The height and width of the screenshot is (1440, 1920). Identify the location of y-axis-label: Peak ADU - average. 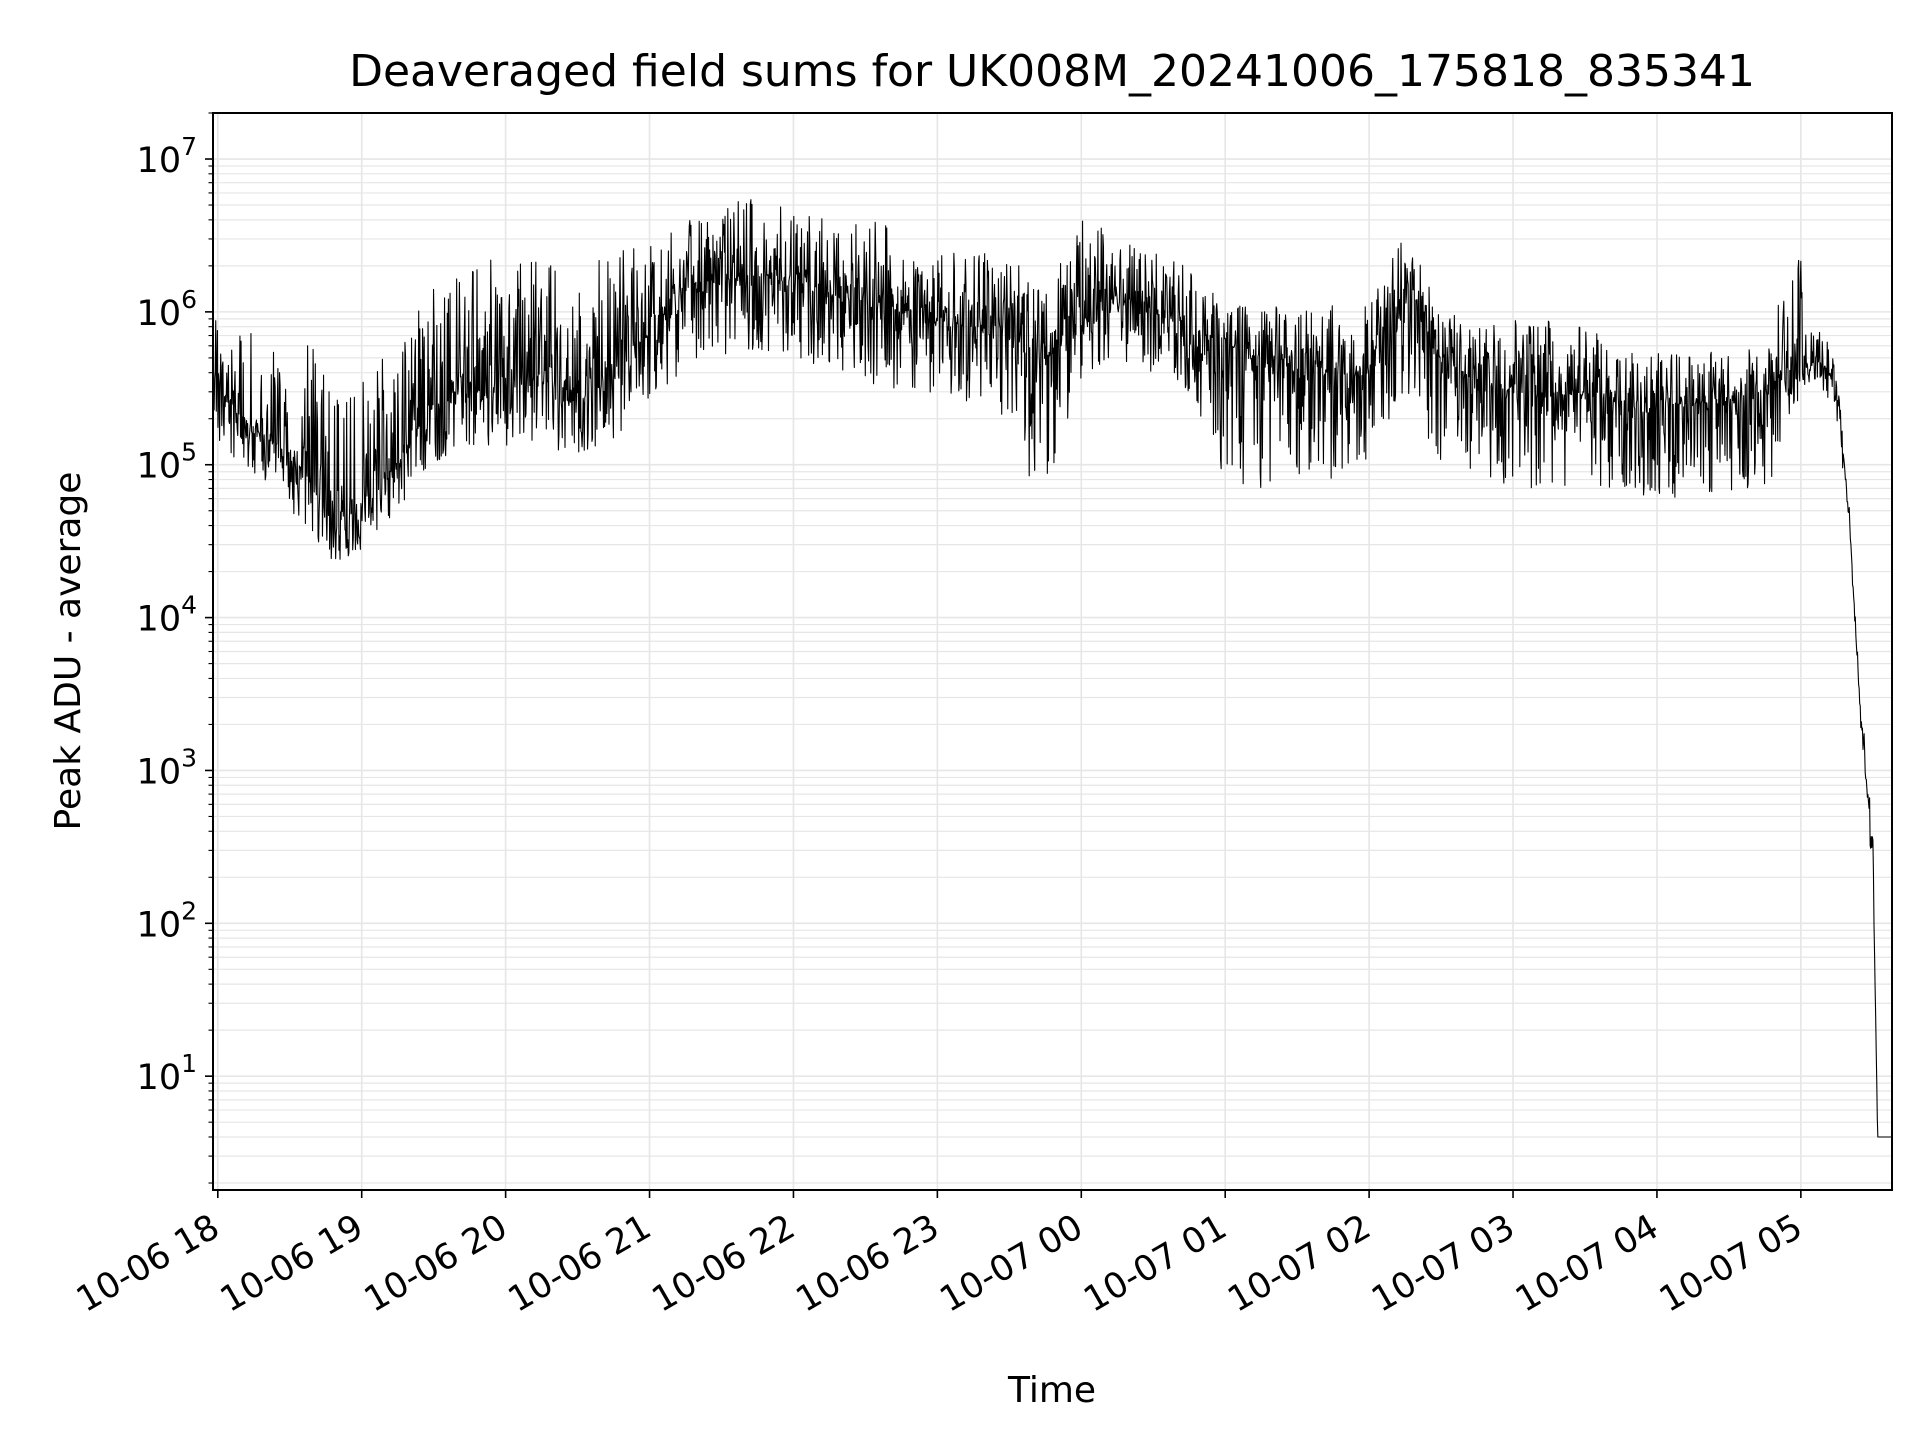
(68, 651).